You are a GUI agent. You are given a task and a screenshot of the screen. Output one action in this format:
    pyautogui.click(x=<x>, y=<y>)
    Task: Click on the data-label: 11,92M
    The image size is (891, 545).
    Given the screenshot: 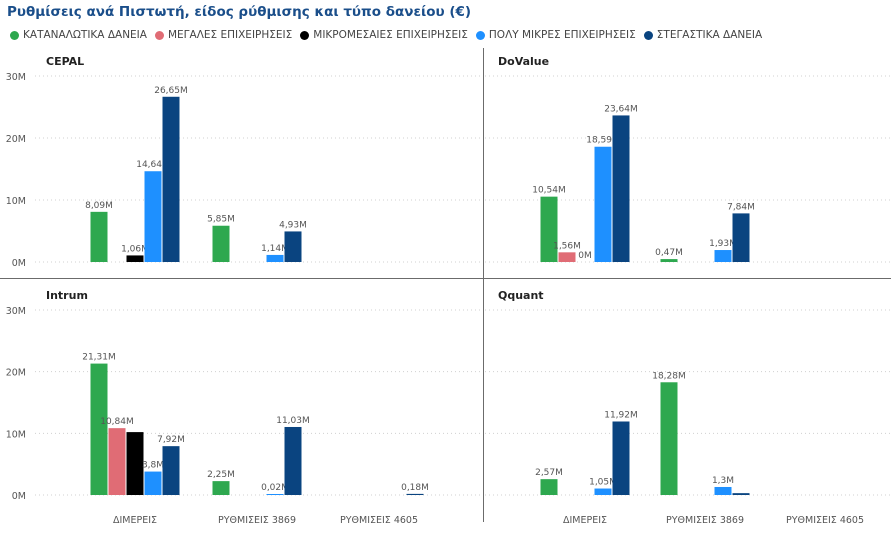 What is the action you would take?
    pyautogui.click(x=621, y=415)
    